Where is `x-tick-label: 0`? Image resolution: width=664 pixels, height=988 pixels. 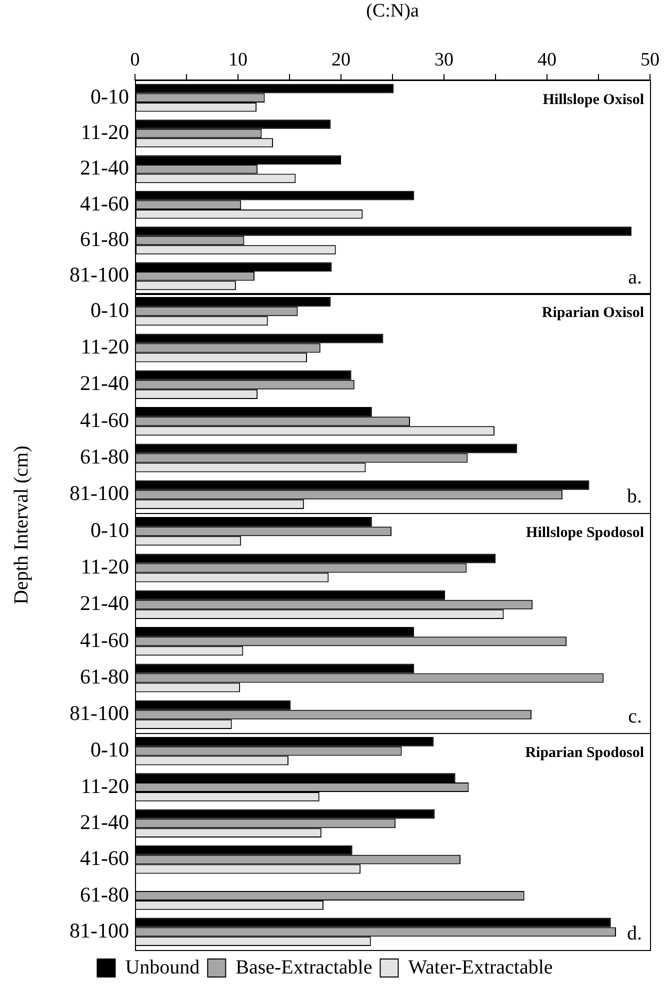 x-tick-label: 0 is located at coordinates (135, 60).